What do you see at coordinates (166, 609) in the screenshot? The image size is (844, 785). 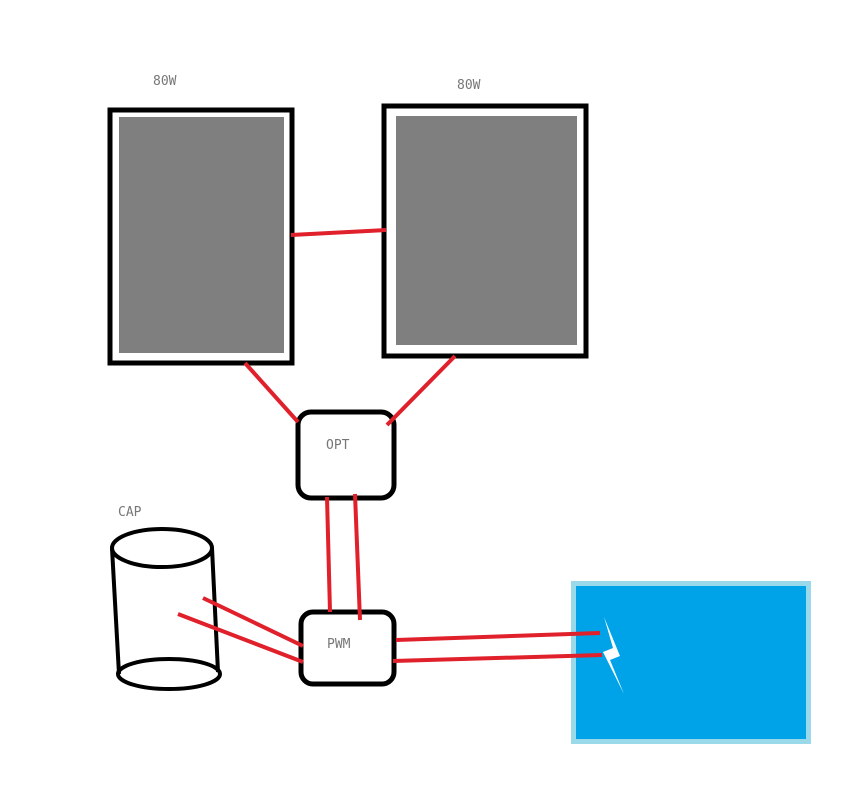 I see `capacitor-cylinder` at bounding box center [166, 609].